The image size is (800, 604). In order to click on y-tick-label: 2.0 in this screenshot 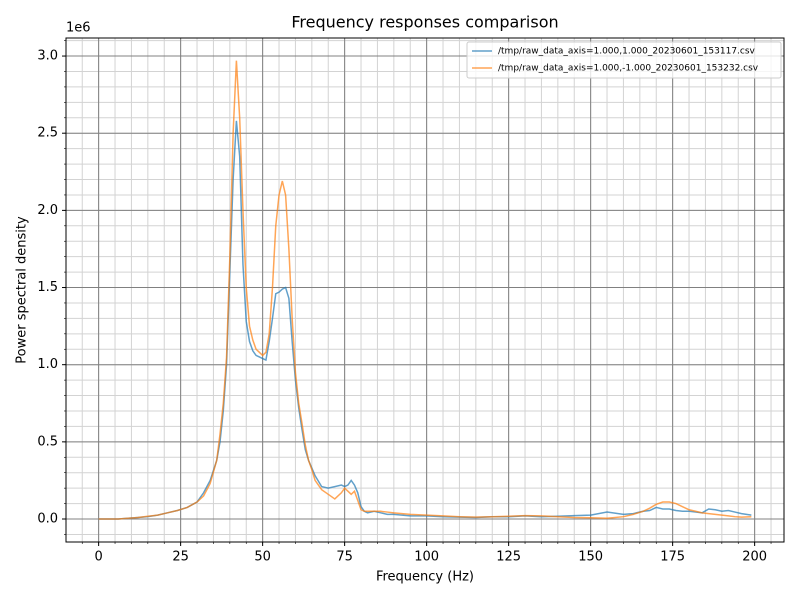, I will do `click(47, 210)`.